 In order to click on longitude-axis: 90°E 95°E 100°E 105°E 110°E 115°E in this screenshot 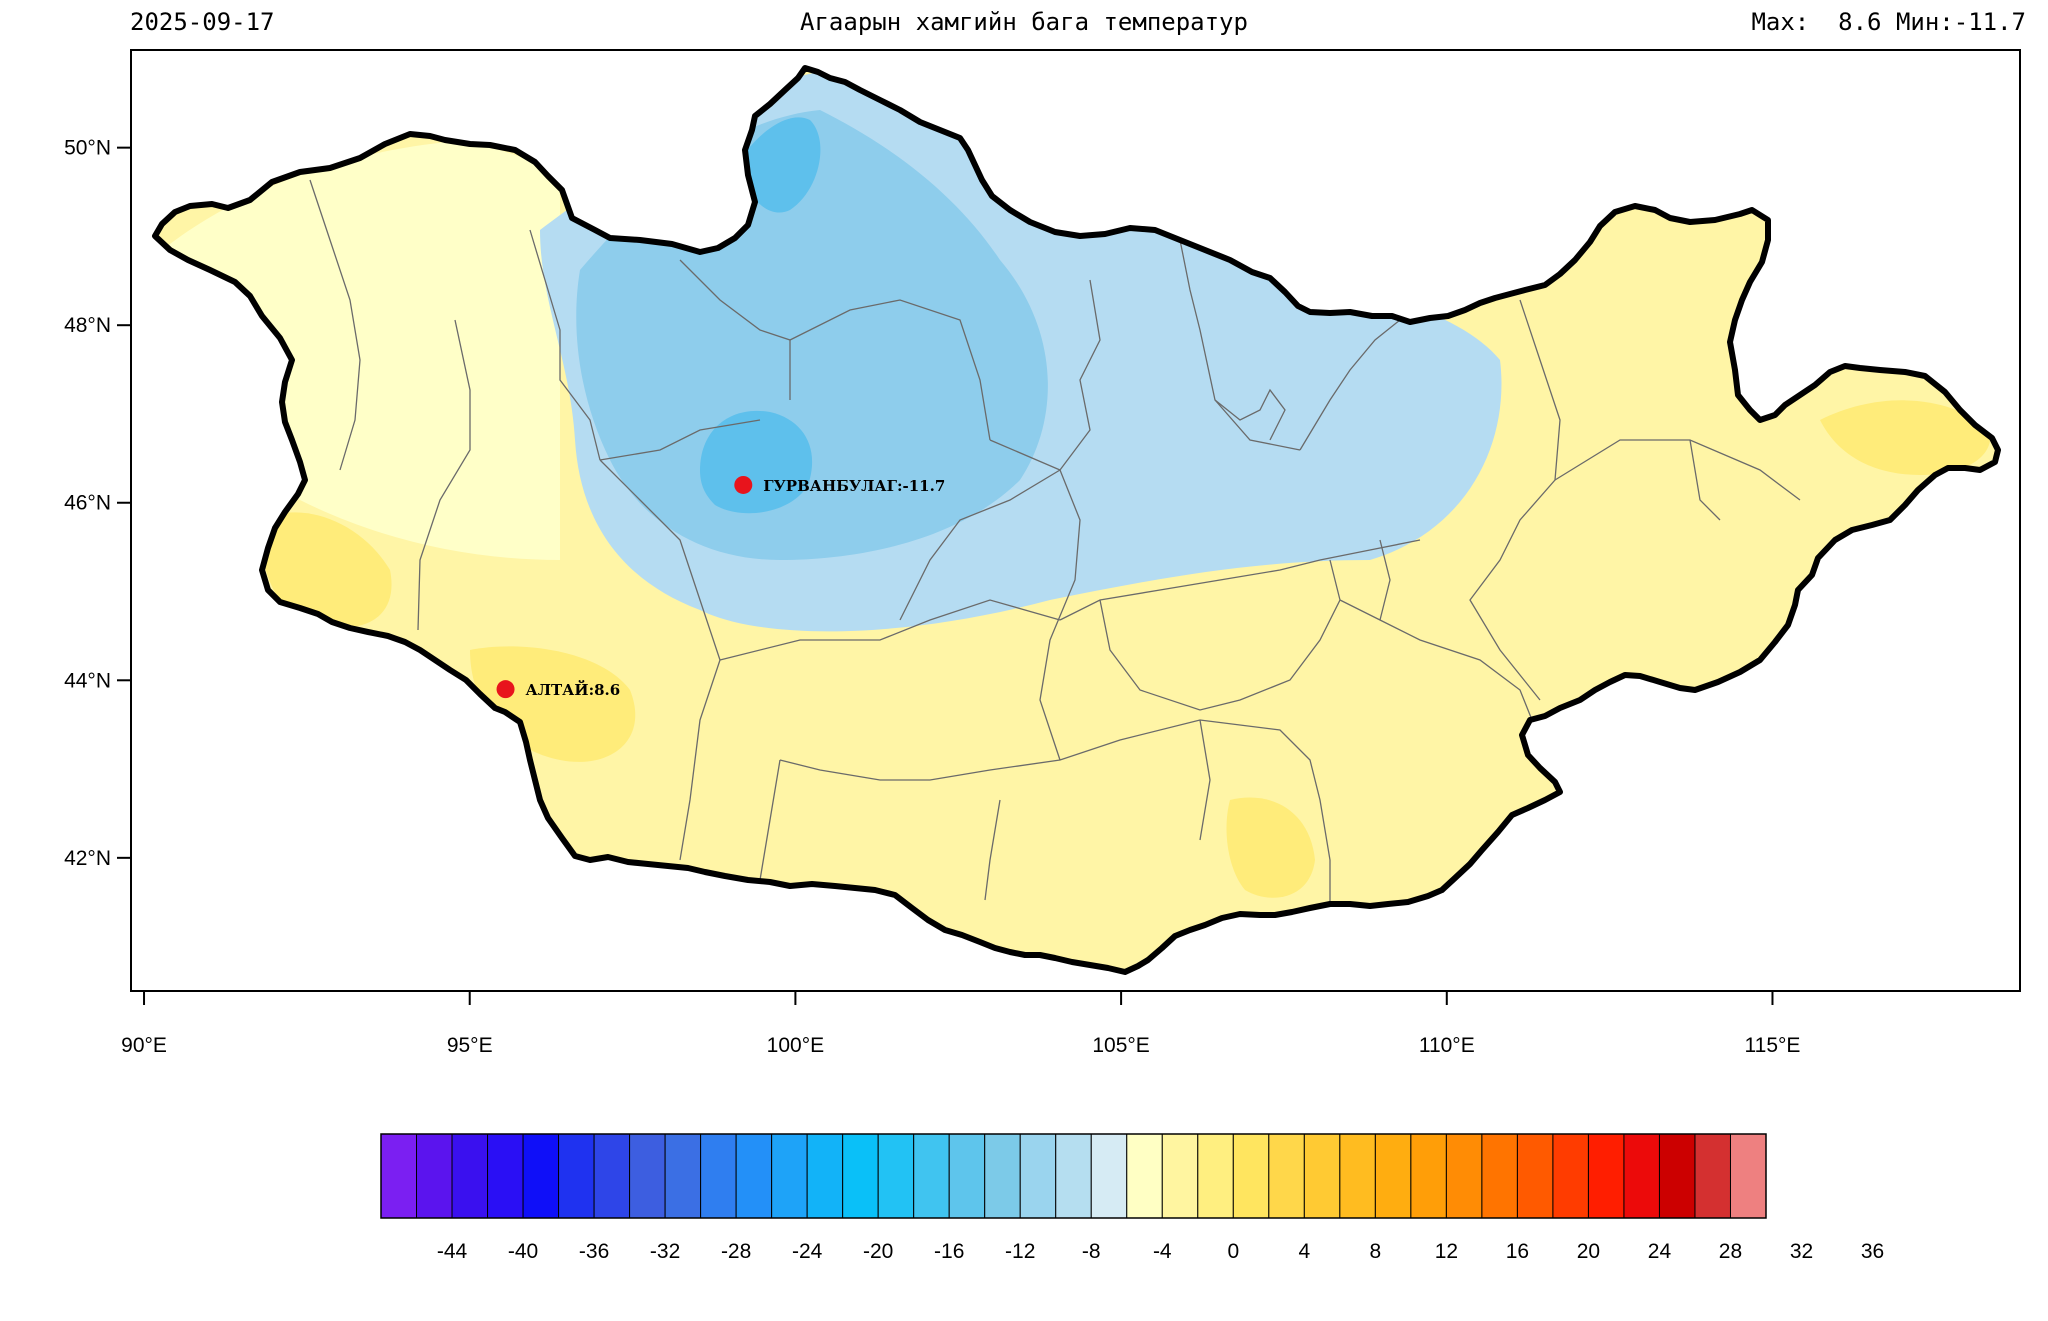, I will do `click(960, 1024)`.